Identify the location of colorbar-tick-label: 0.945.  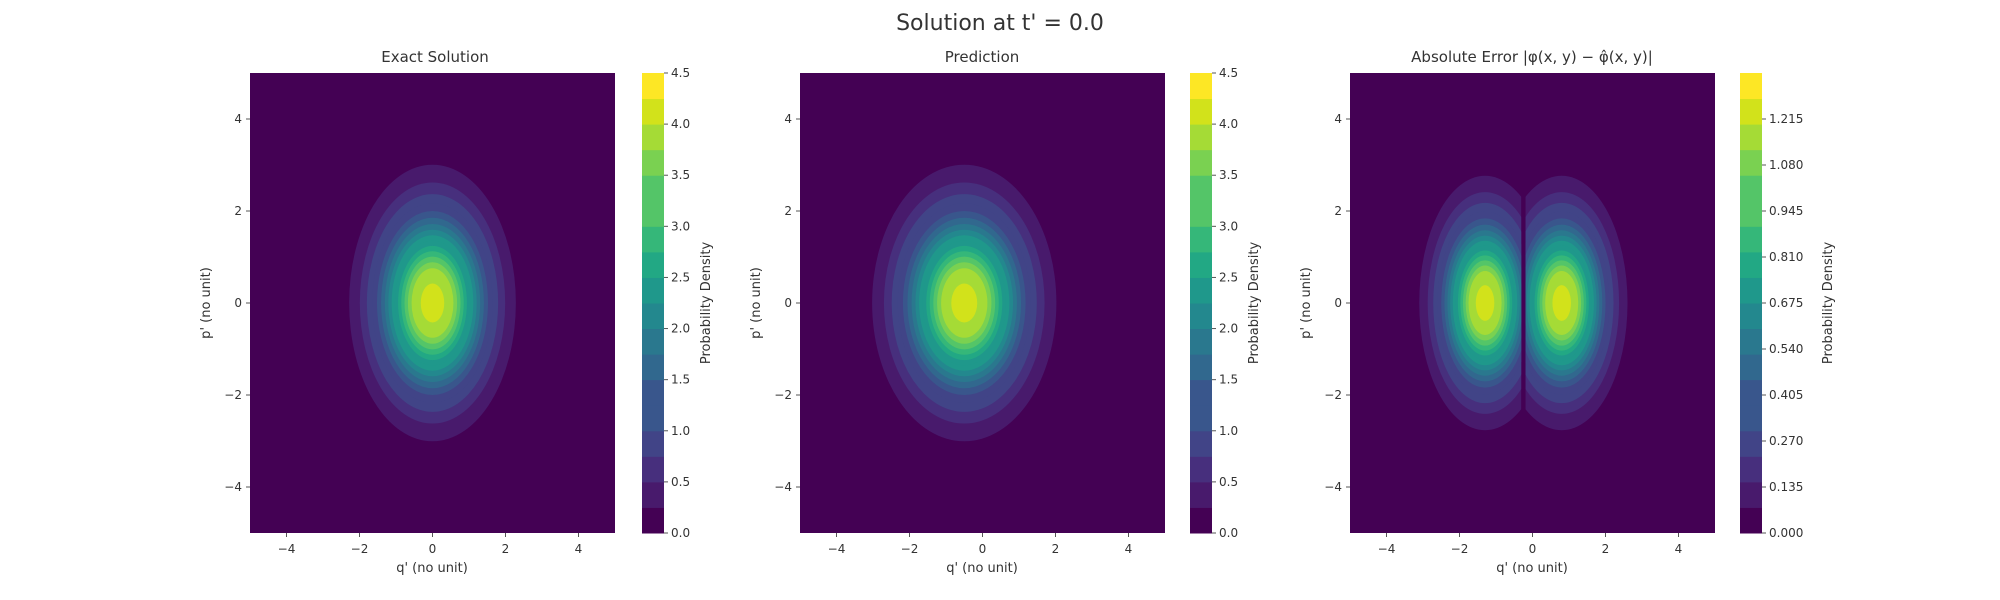
(1786, 211).